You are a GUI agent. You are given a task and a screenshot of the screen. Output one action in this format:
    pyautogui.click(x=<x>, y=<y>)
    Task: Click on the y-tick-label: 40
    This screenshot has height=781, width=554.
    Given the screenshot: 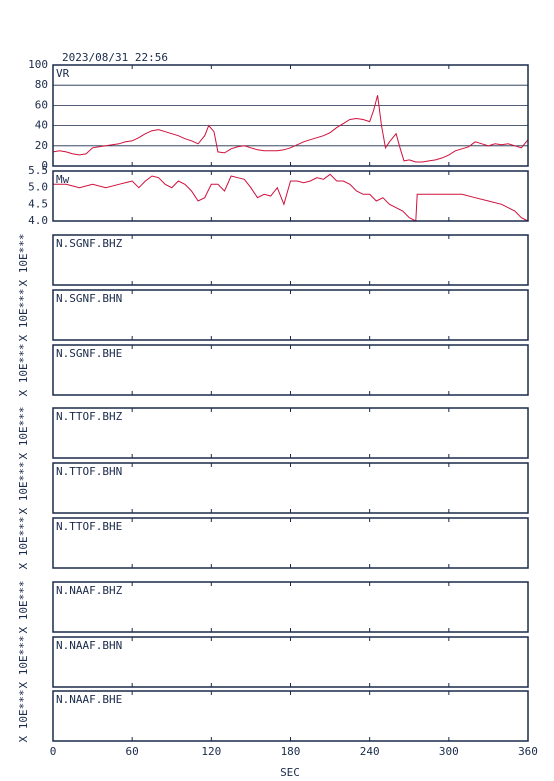 What is the action you would take?
    pyautogui.click(x=41, y=125)
    